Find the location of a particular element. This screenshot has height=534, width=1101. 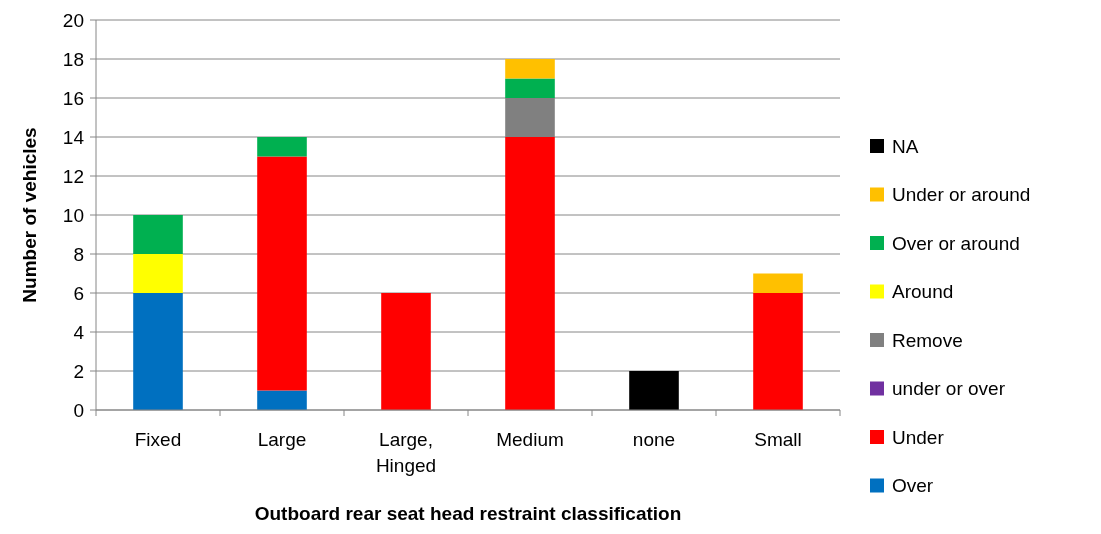

y-tick-label: 16 is located at coordinates (73, 98).